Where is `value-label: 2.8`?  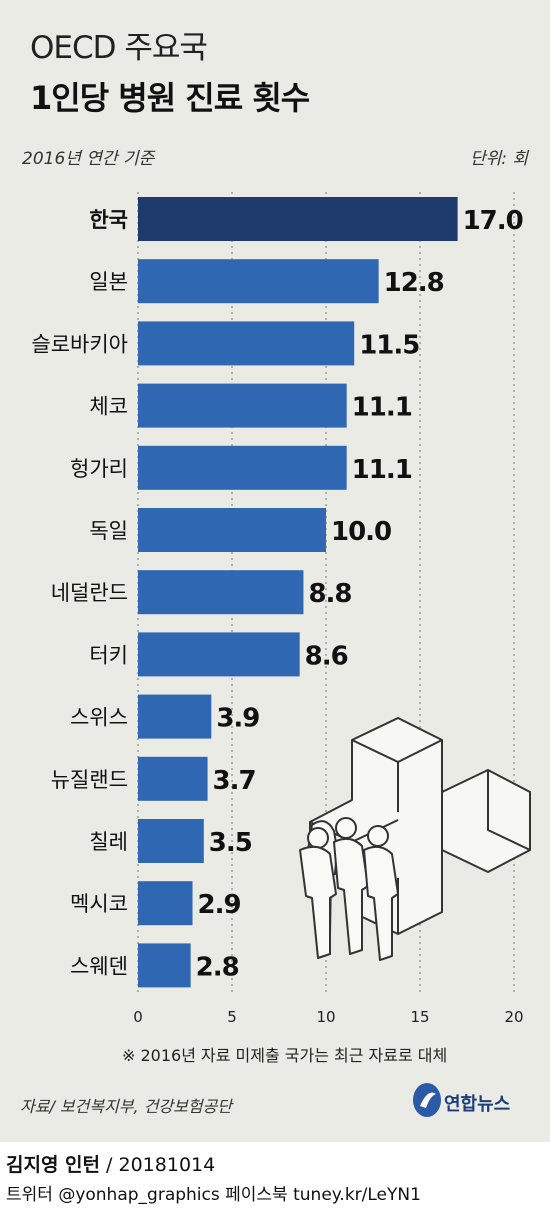 value-label: 2.8 is located at coordinates (217, 967).